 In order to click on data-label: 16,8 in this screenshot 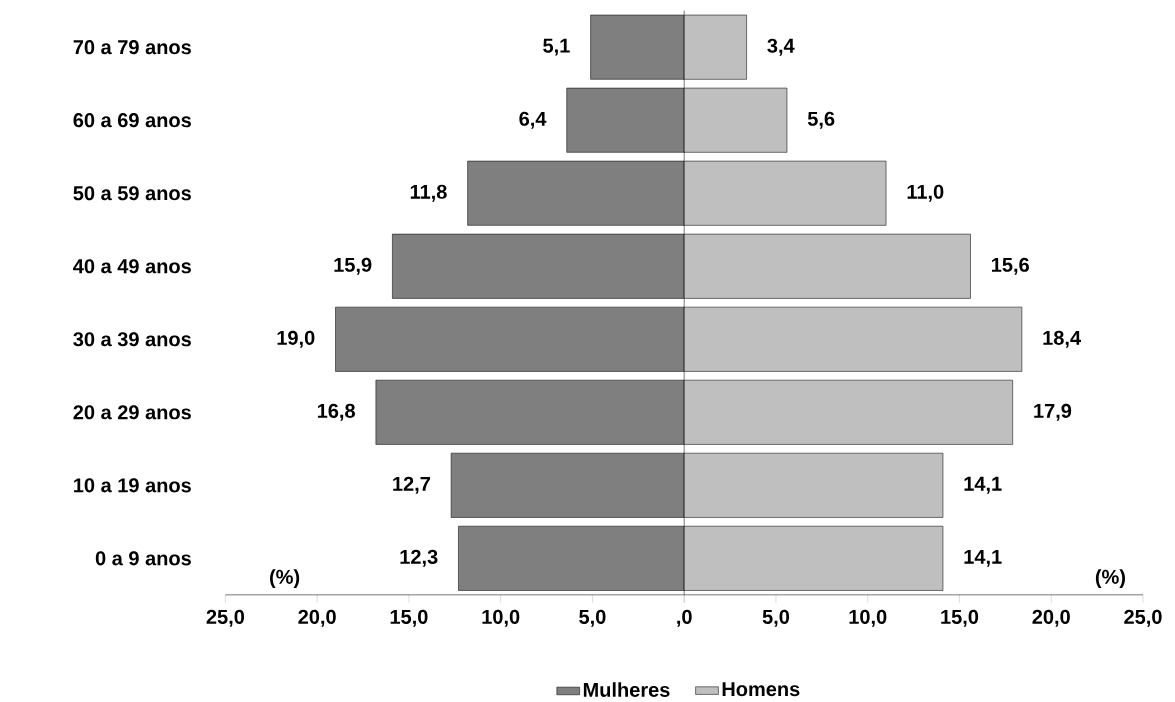, I will do `click(336, 412)`.